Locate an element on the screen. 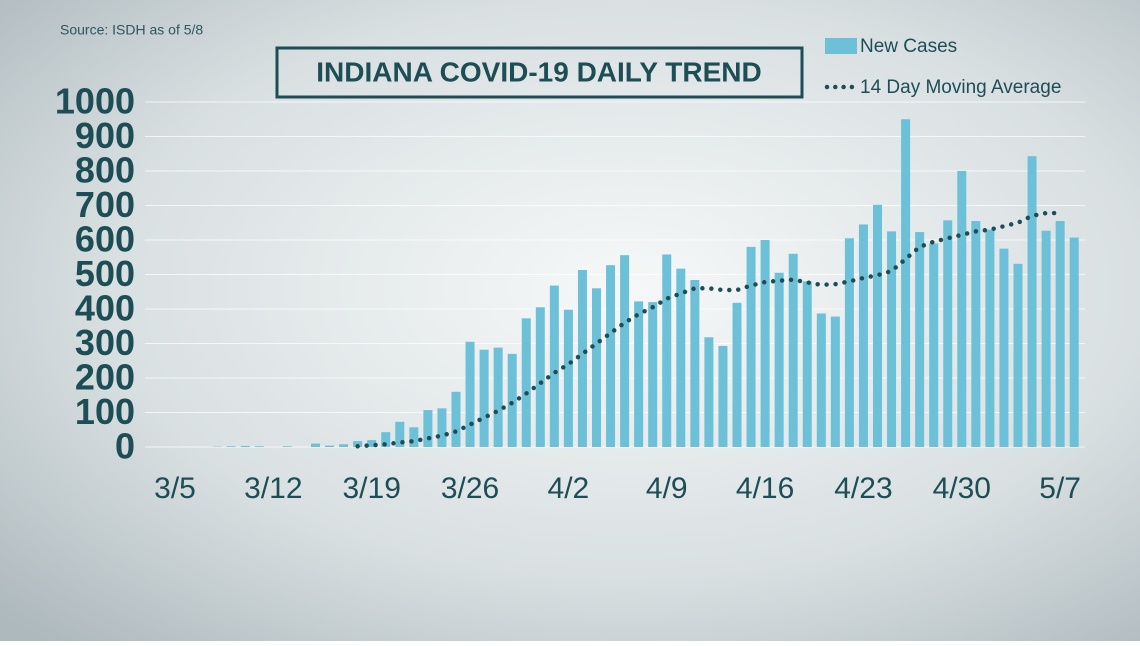 This screenshot has width=1140, height=646. x-tick-label: 3/12 is located at coordinates (273, 488).